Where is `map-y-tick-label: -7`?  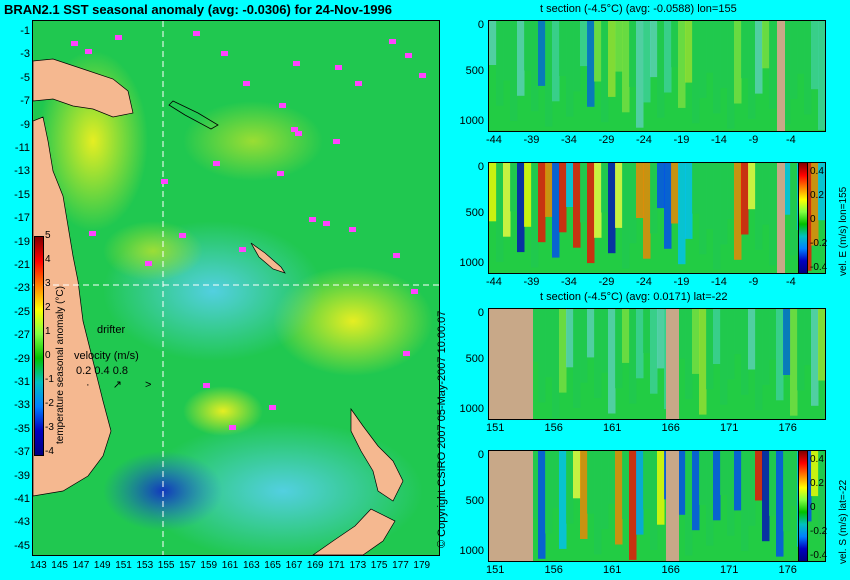
map-y-tick-label: -7 is located at coordinates (25, 101).